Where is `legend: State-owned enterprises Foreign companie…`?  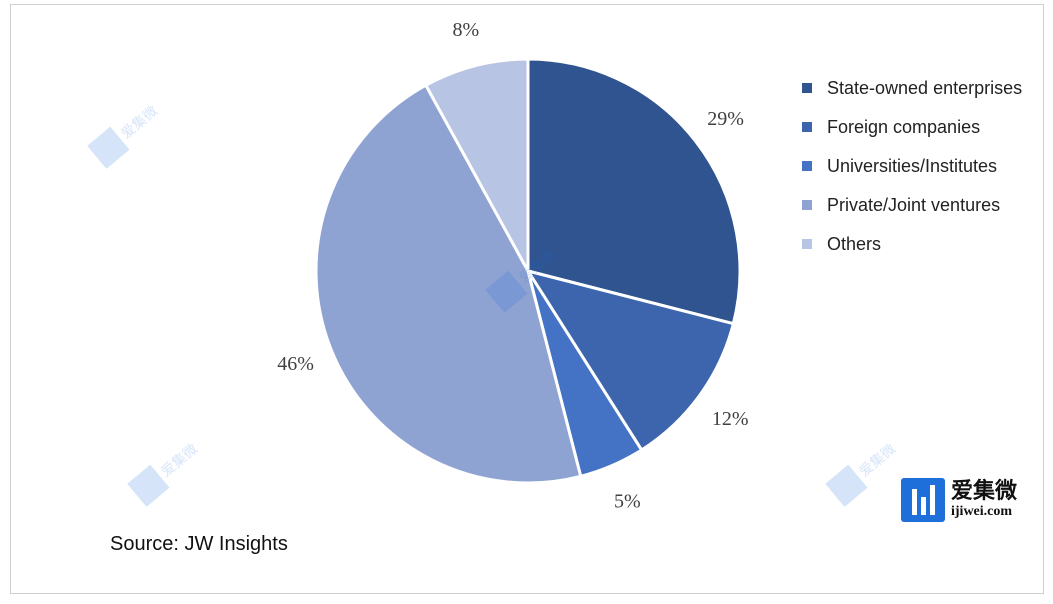
legend: State-owned enterprises Foreign companie… is located at coordinates (912, 166).